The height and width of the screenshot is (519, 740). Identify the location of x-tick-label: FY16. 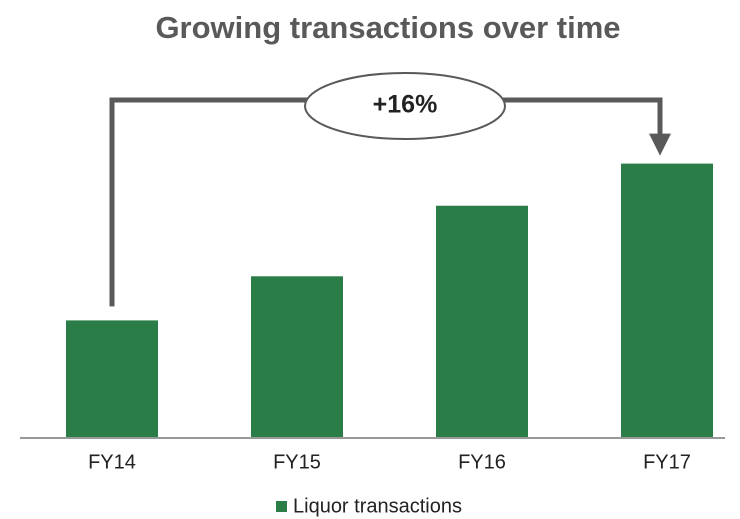
(482, 462).